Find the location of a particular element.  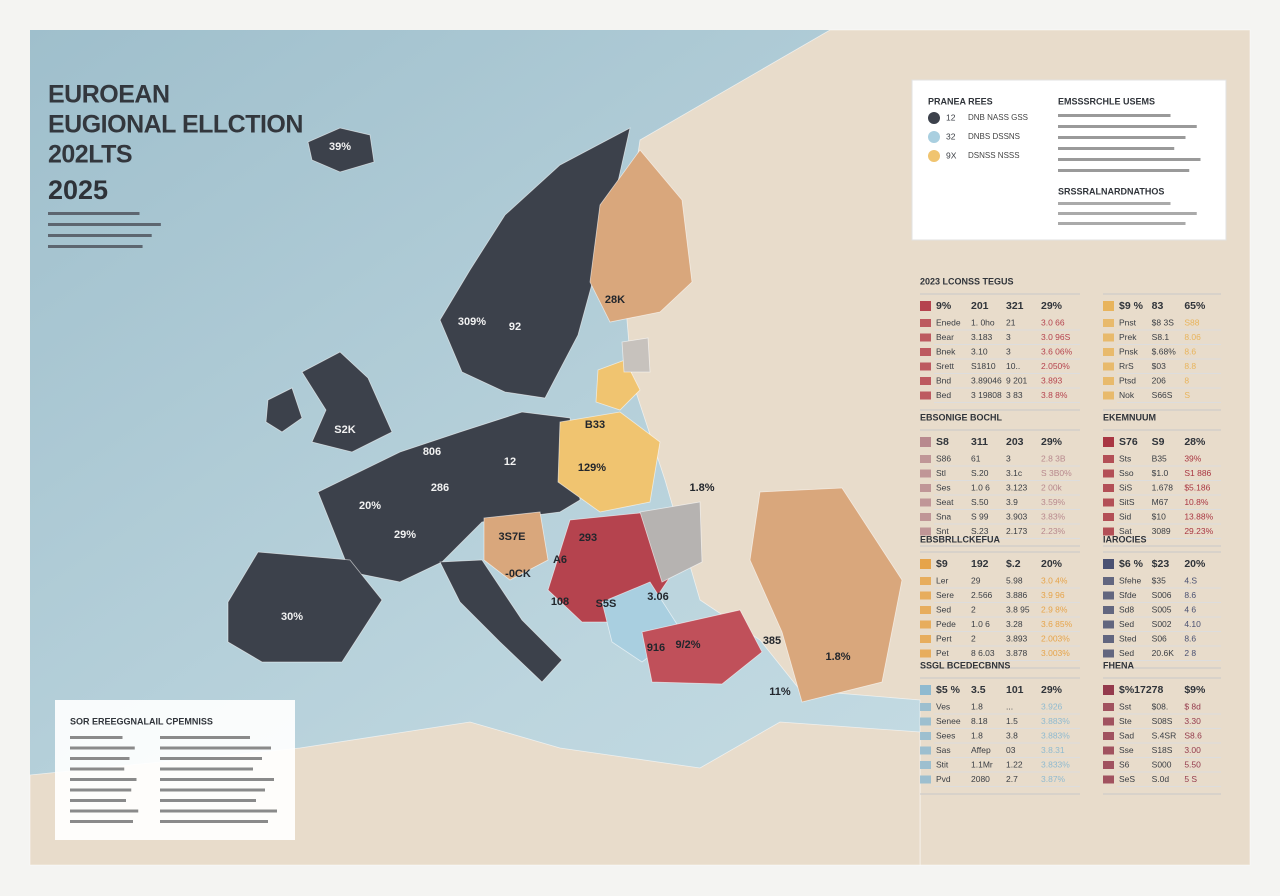

table-cell: S18S is located at coordinates (1162, 750).